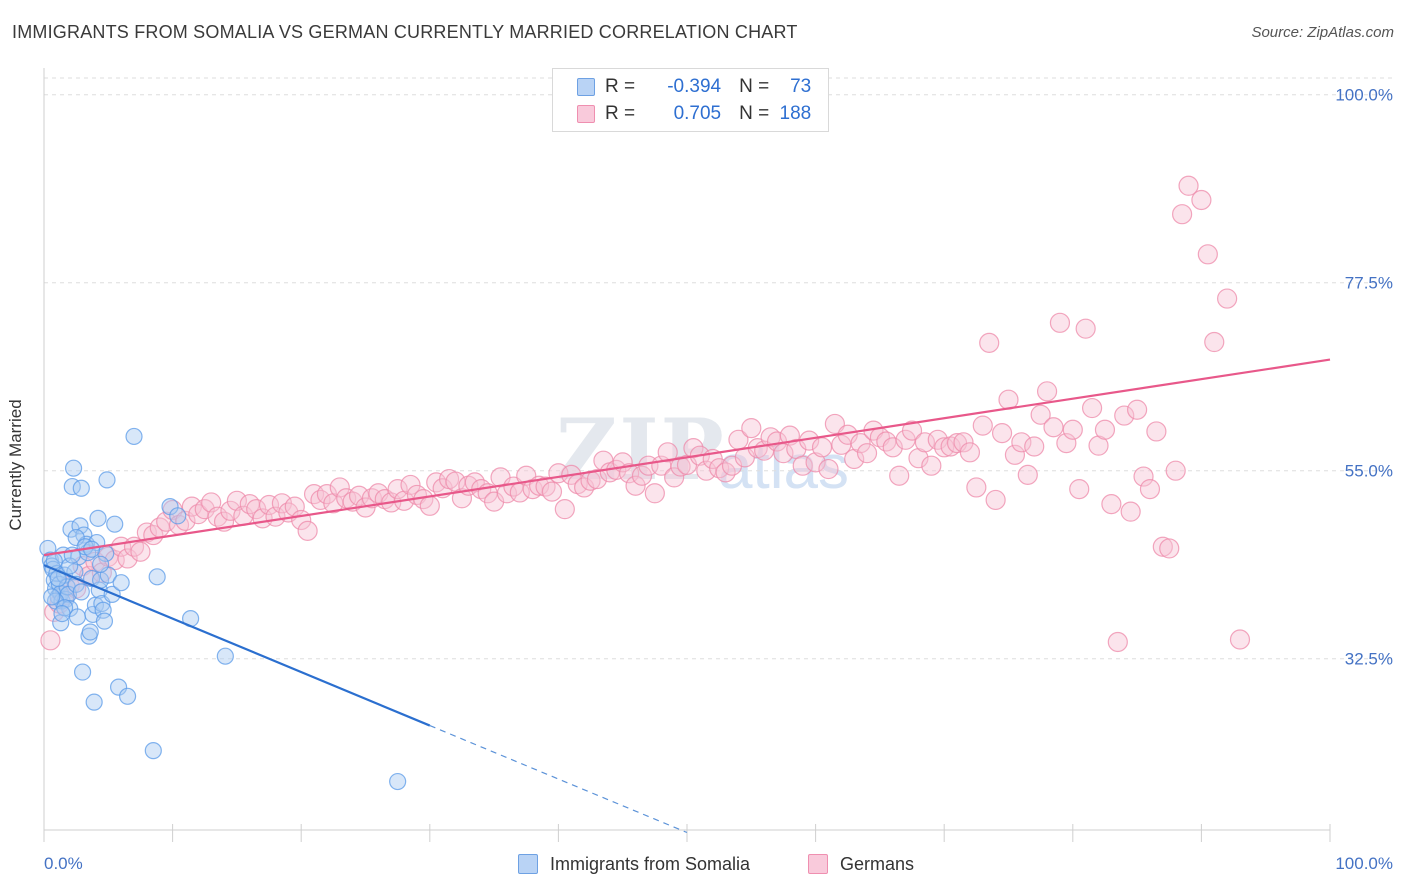 Image resolution: width=1406 pixels, height=892 pixels. Describe the element at coordinates (1364, 95) in the screenshot. I see `y-tick-label-0: 100.0%` at that location.